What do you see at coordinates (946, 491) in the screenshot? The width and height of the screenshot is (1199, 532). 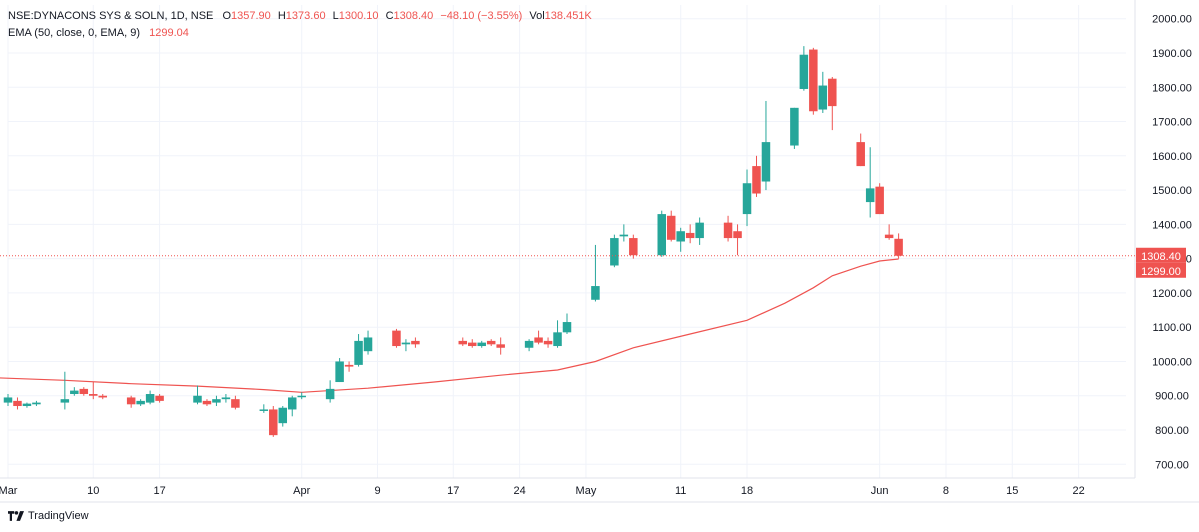 I see `x-tick-label: 8` at bounding box center [946, 491].